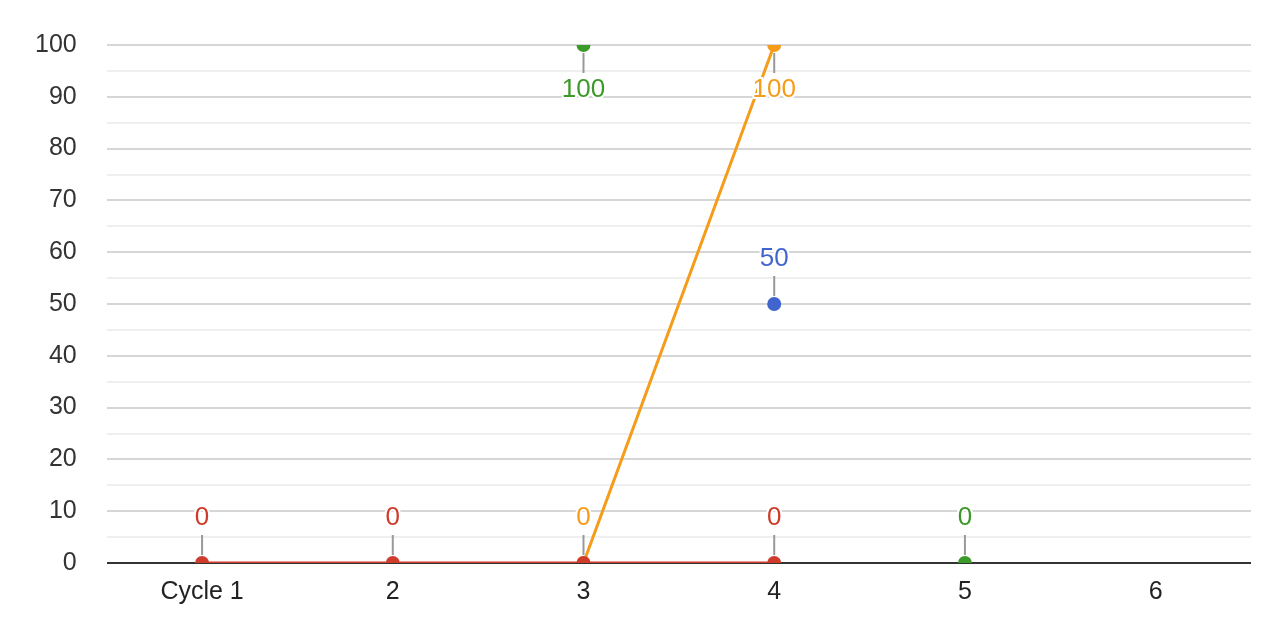 The width and height of the screenshot is (1281, 626). Describe the element at coordinates (774, 589) in the screenshot. I see `x-tick-label: 4` at that location.